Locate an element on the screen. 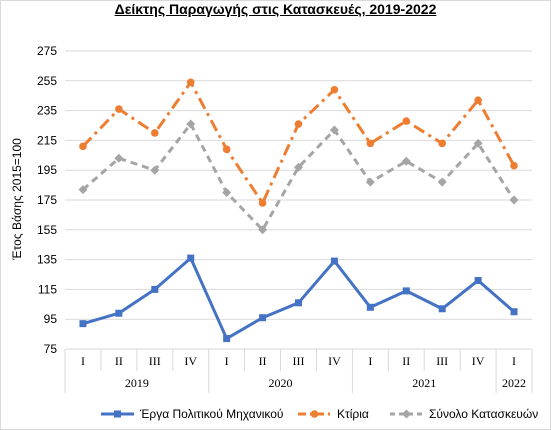 Image resolution: width=551 pixels, height=430 pixels. legend-item: Κτίρια is located at coordinates (333, 414).